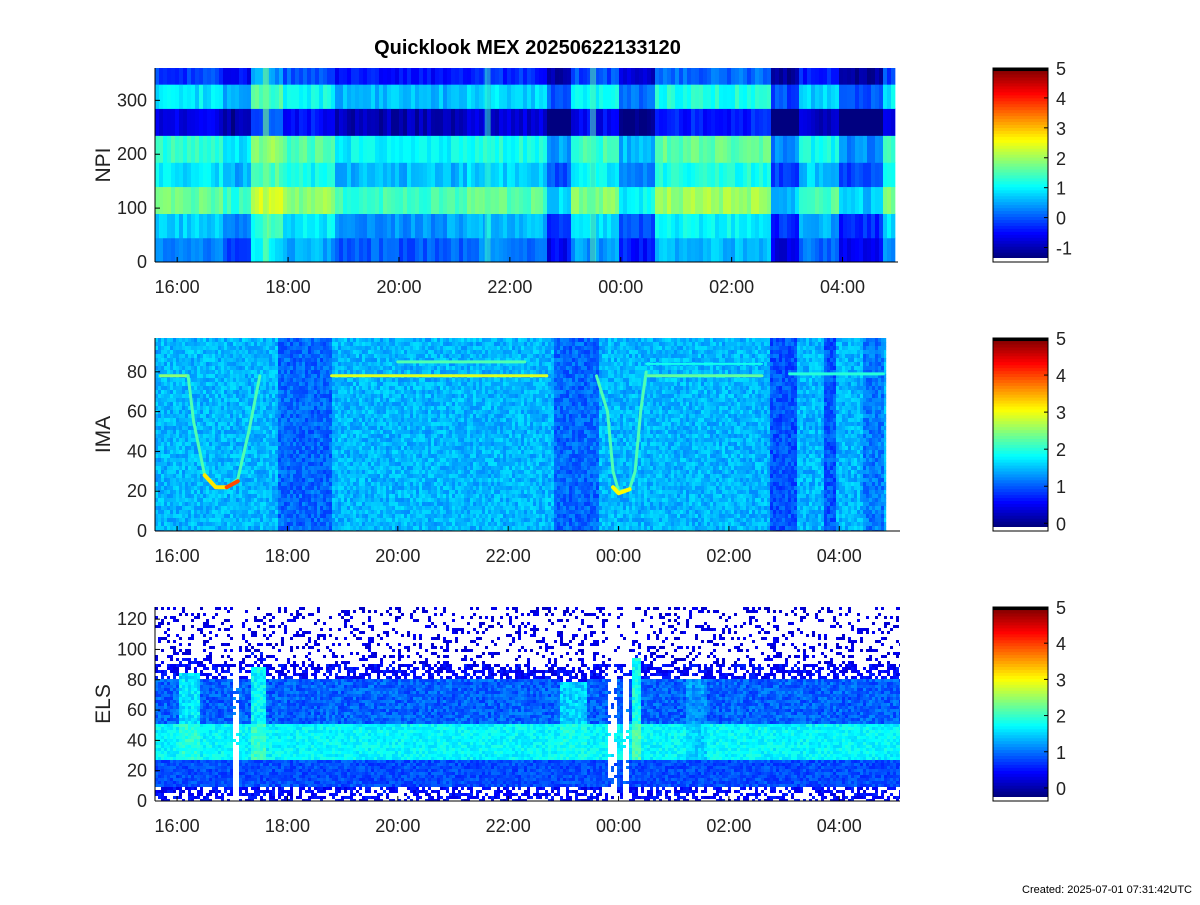 This screenshot has height=905, width=1200. Describe the element at coordinates (527, 48) in the screenshot. I see `figure-title: Quicklook MEX 20250622133120` at that location.